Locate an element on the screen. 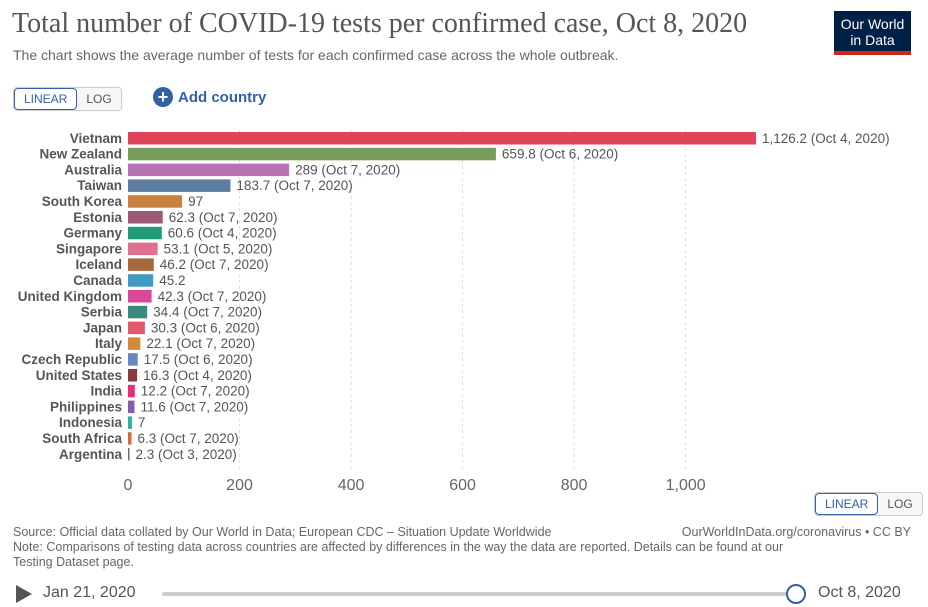 This screenshot has height=607, width=928. value-label: 45.2 is located at coordinates (172, 280).